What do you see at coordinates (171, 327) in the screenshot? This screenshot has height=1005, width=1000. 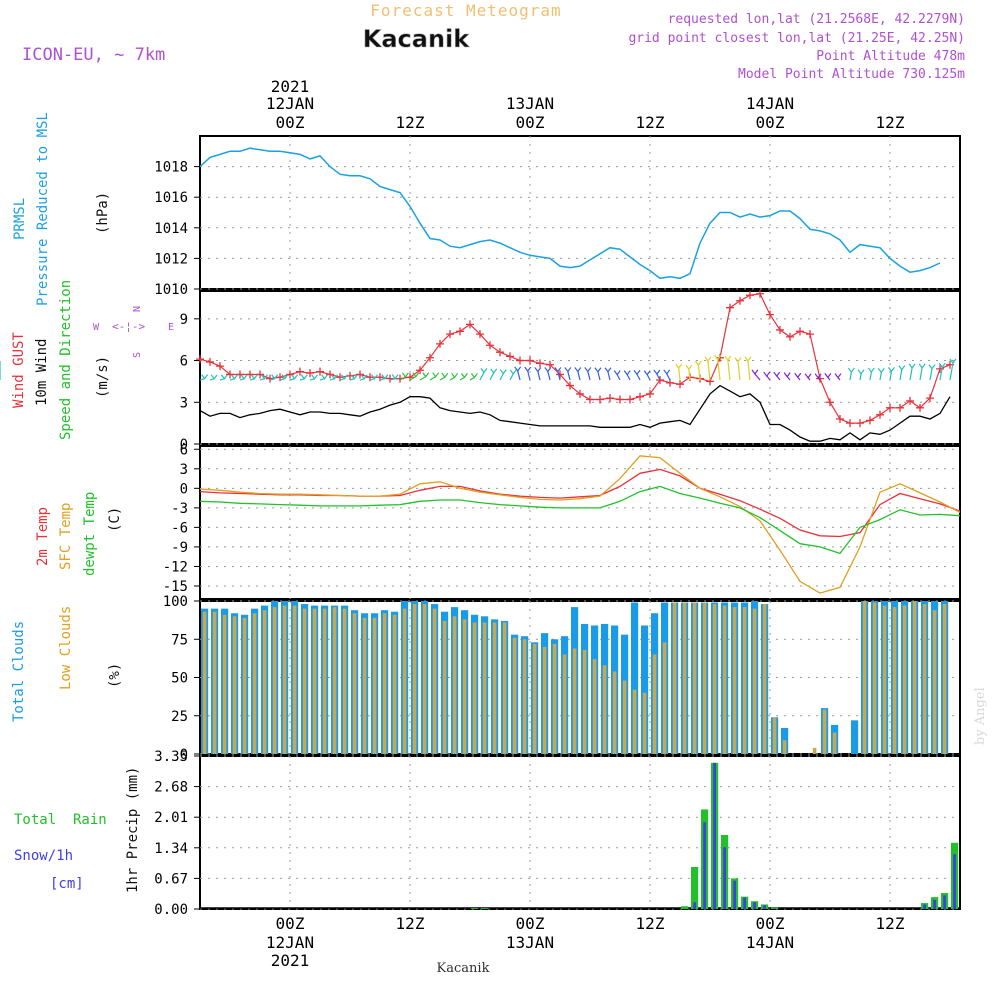 I see `compass-e: E` at bounding box center [171, 327].